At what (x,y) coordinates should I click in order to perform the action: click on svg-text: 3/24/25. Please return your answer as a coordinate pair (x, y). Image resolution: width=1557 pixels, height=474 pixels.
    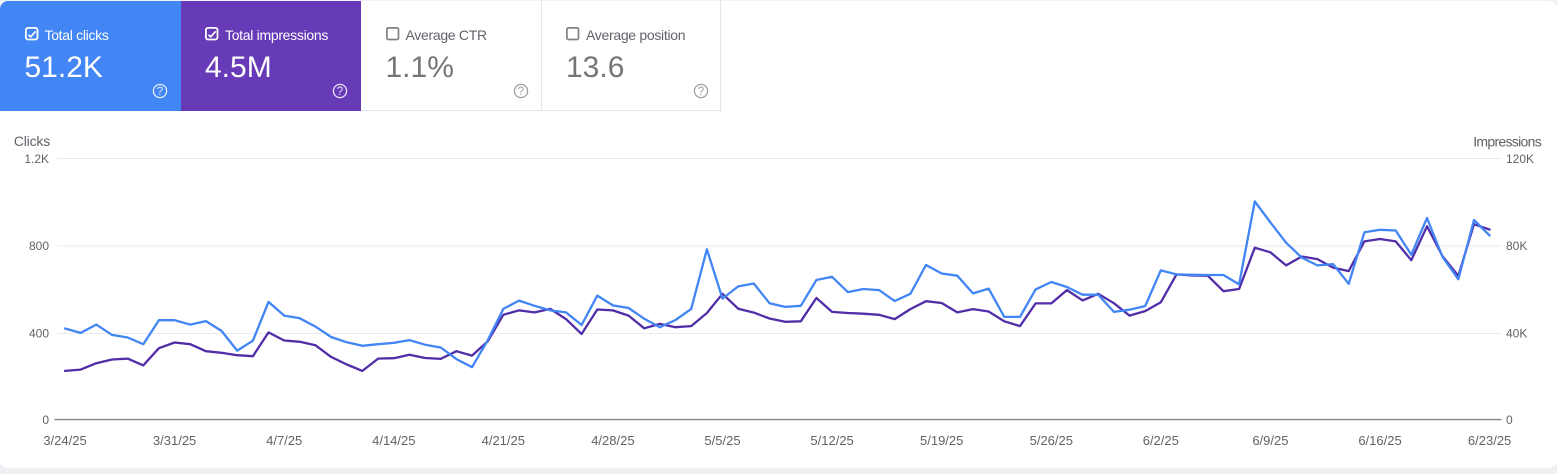
    Looking at the image, I should click on (64, 440).